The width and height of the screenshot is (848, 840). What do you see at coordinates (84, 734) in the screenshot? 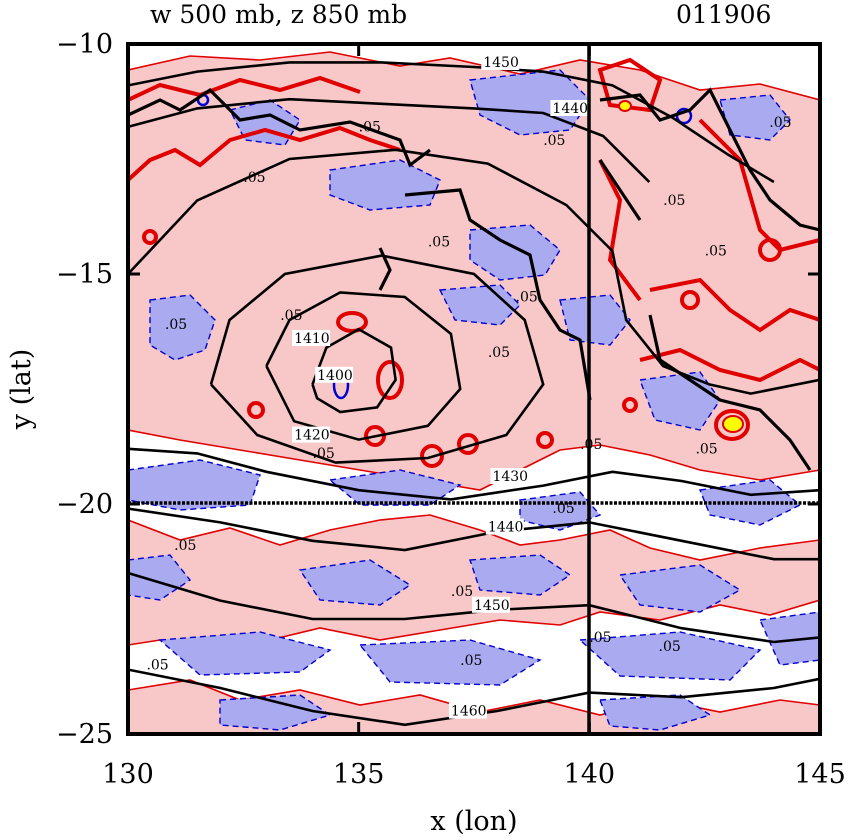
I see `y-tick-label: −25` at bounding box center [84, 734].